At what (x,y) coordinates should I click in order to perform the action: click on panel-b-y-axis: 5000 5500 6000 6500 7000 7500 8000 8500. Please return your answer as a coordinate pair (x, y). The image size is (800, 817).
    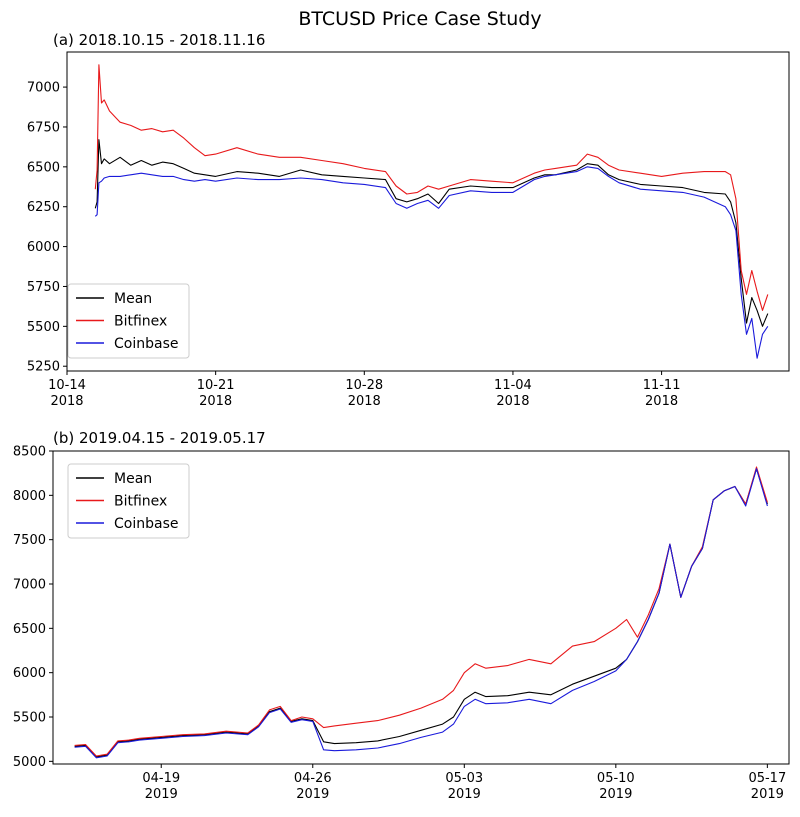
    Looking at the image, I should click on (33, 607).